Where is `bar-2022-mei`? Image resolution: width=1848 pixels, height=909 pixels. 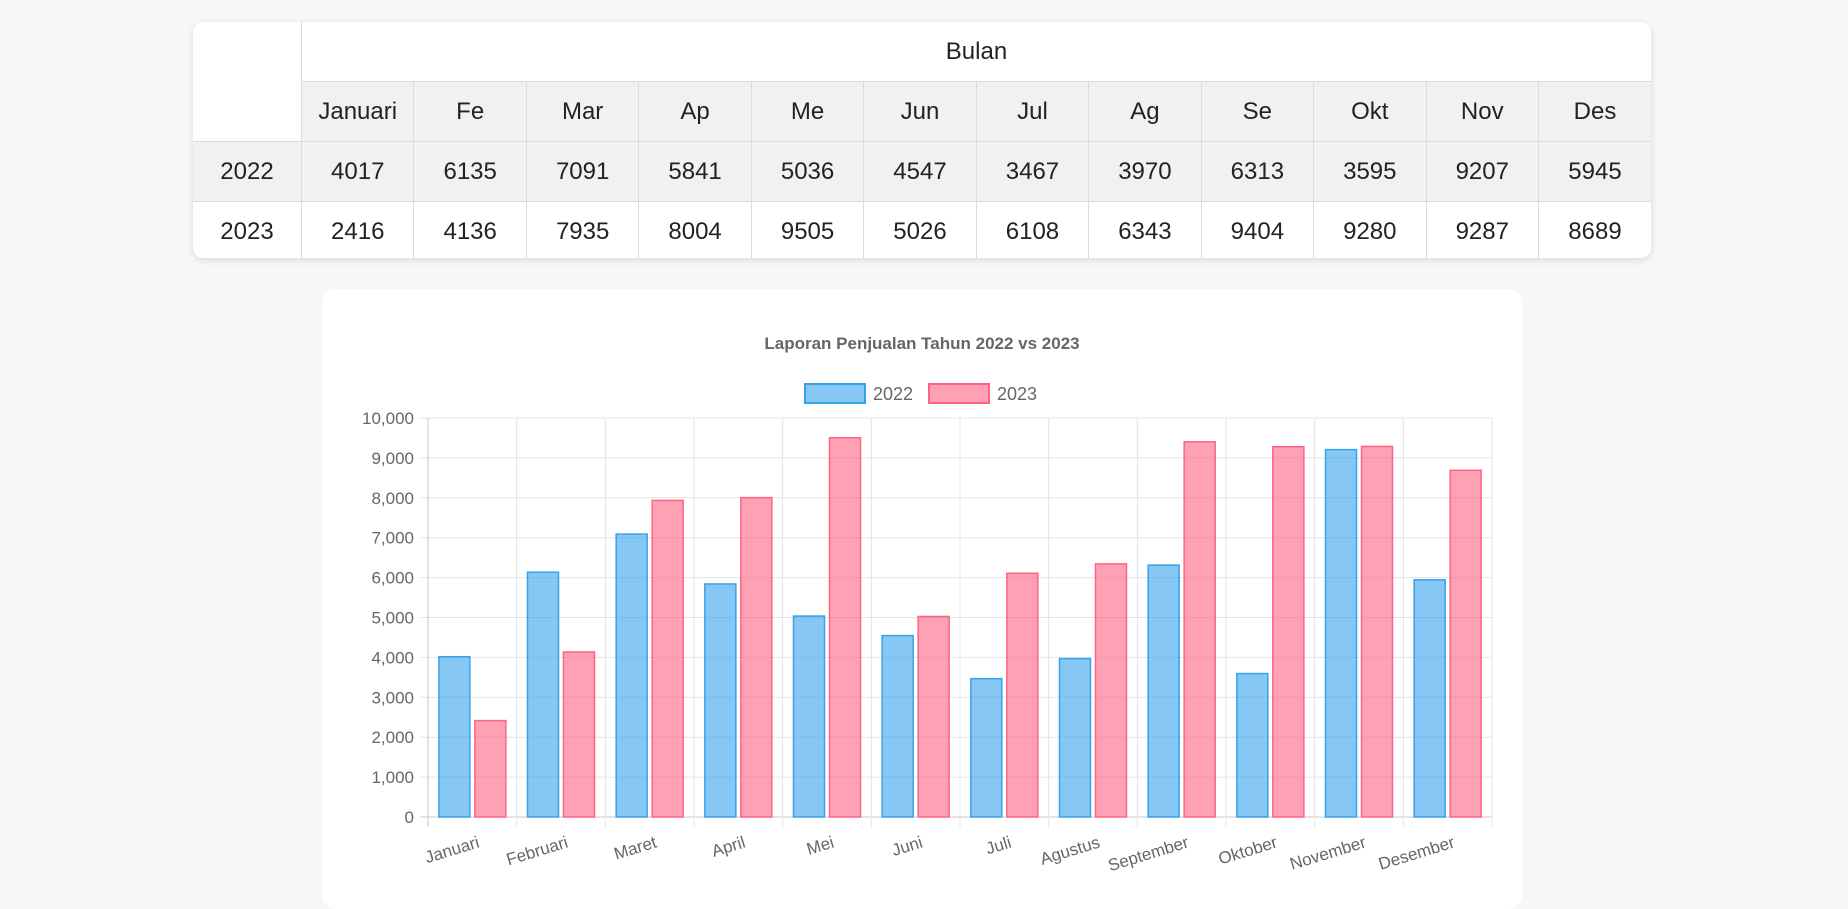 bar-2022-mei is located at coordinates (809, 716).